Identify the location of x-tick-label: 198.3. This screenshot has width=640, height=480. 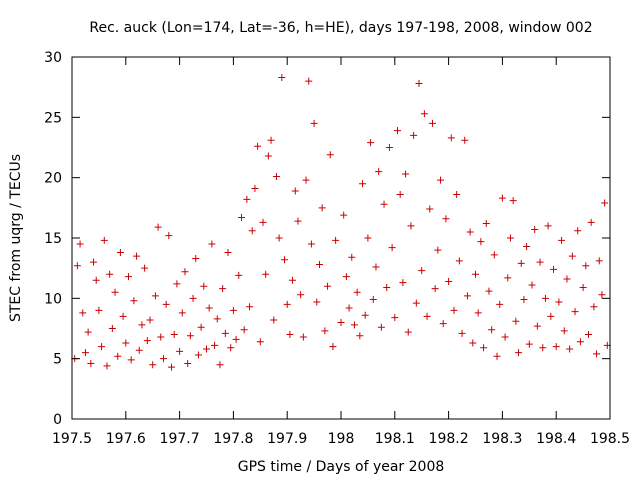
(502, 439).